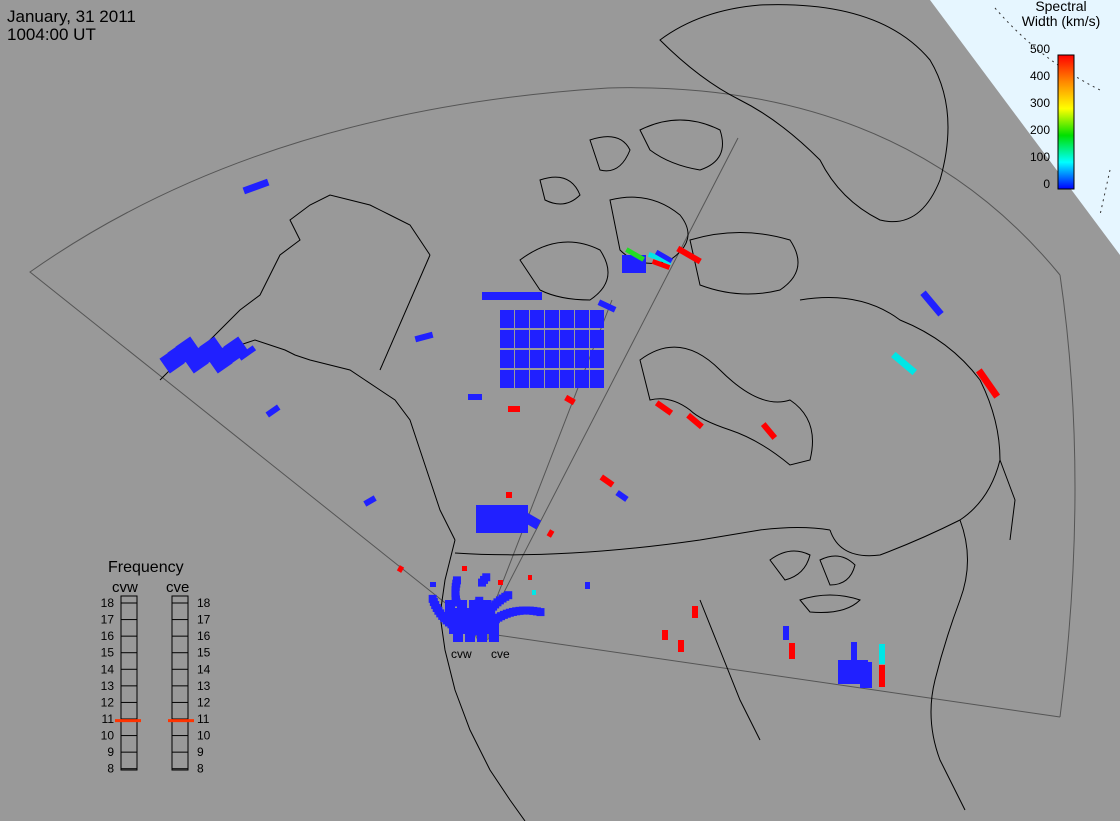 This screenshot has height=821, width=1120. Describe the element at coordinates (204, 702) in the screenshot. I see `freq-scale-label-right: 12` at that location.